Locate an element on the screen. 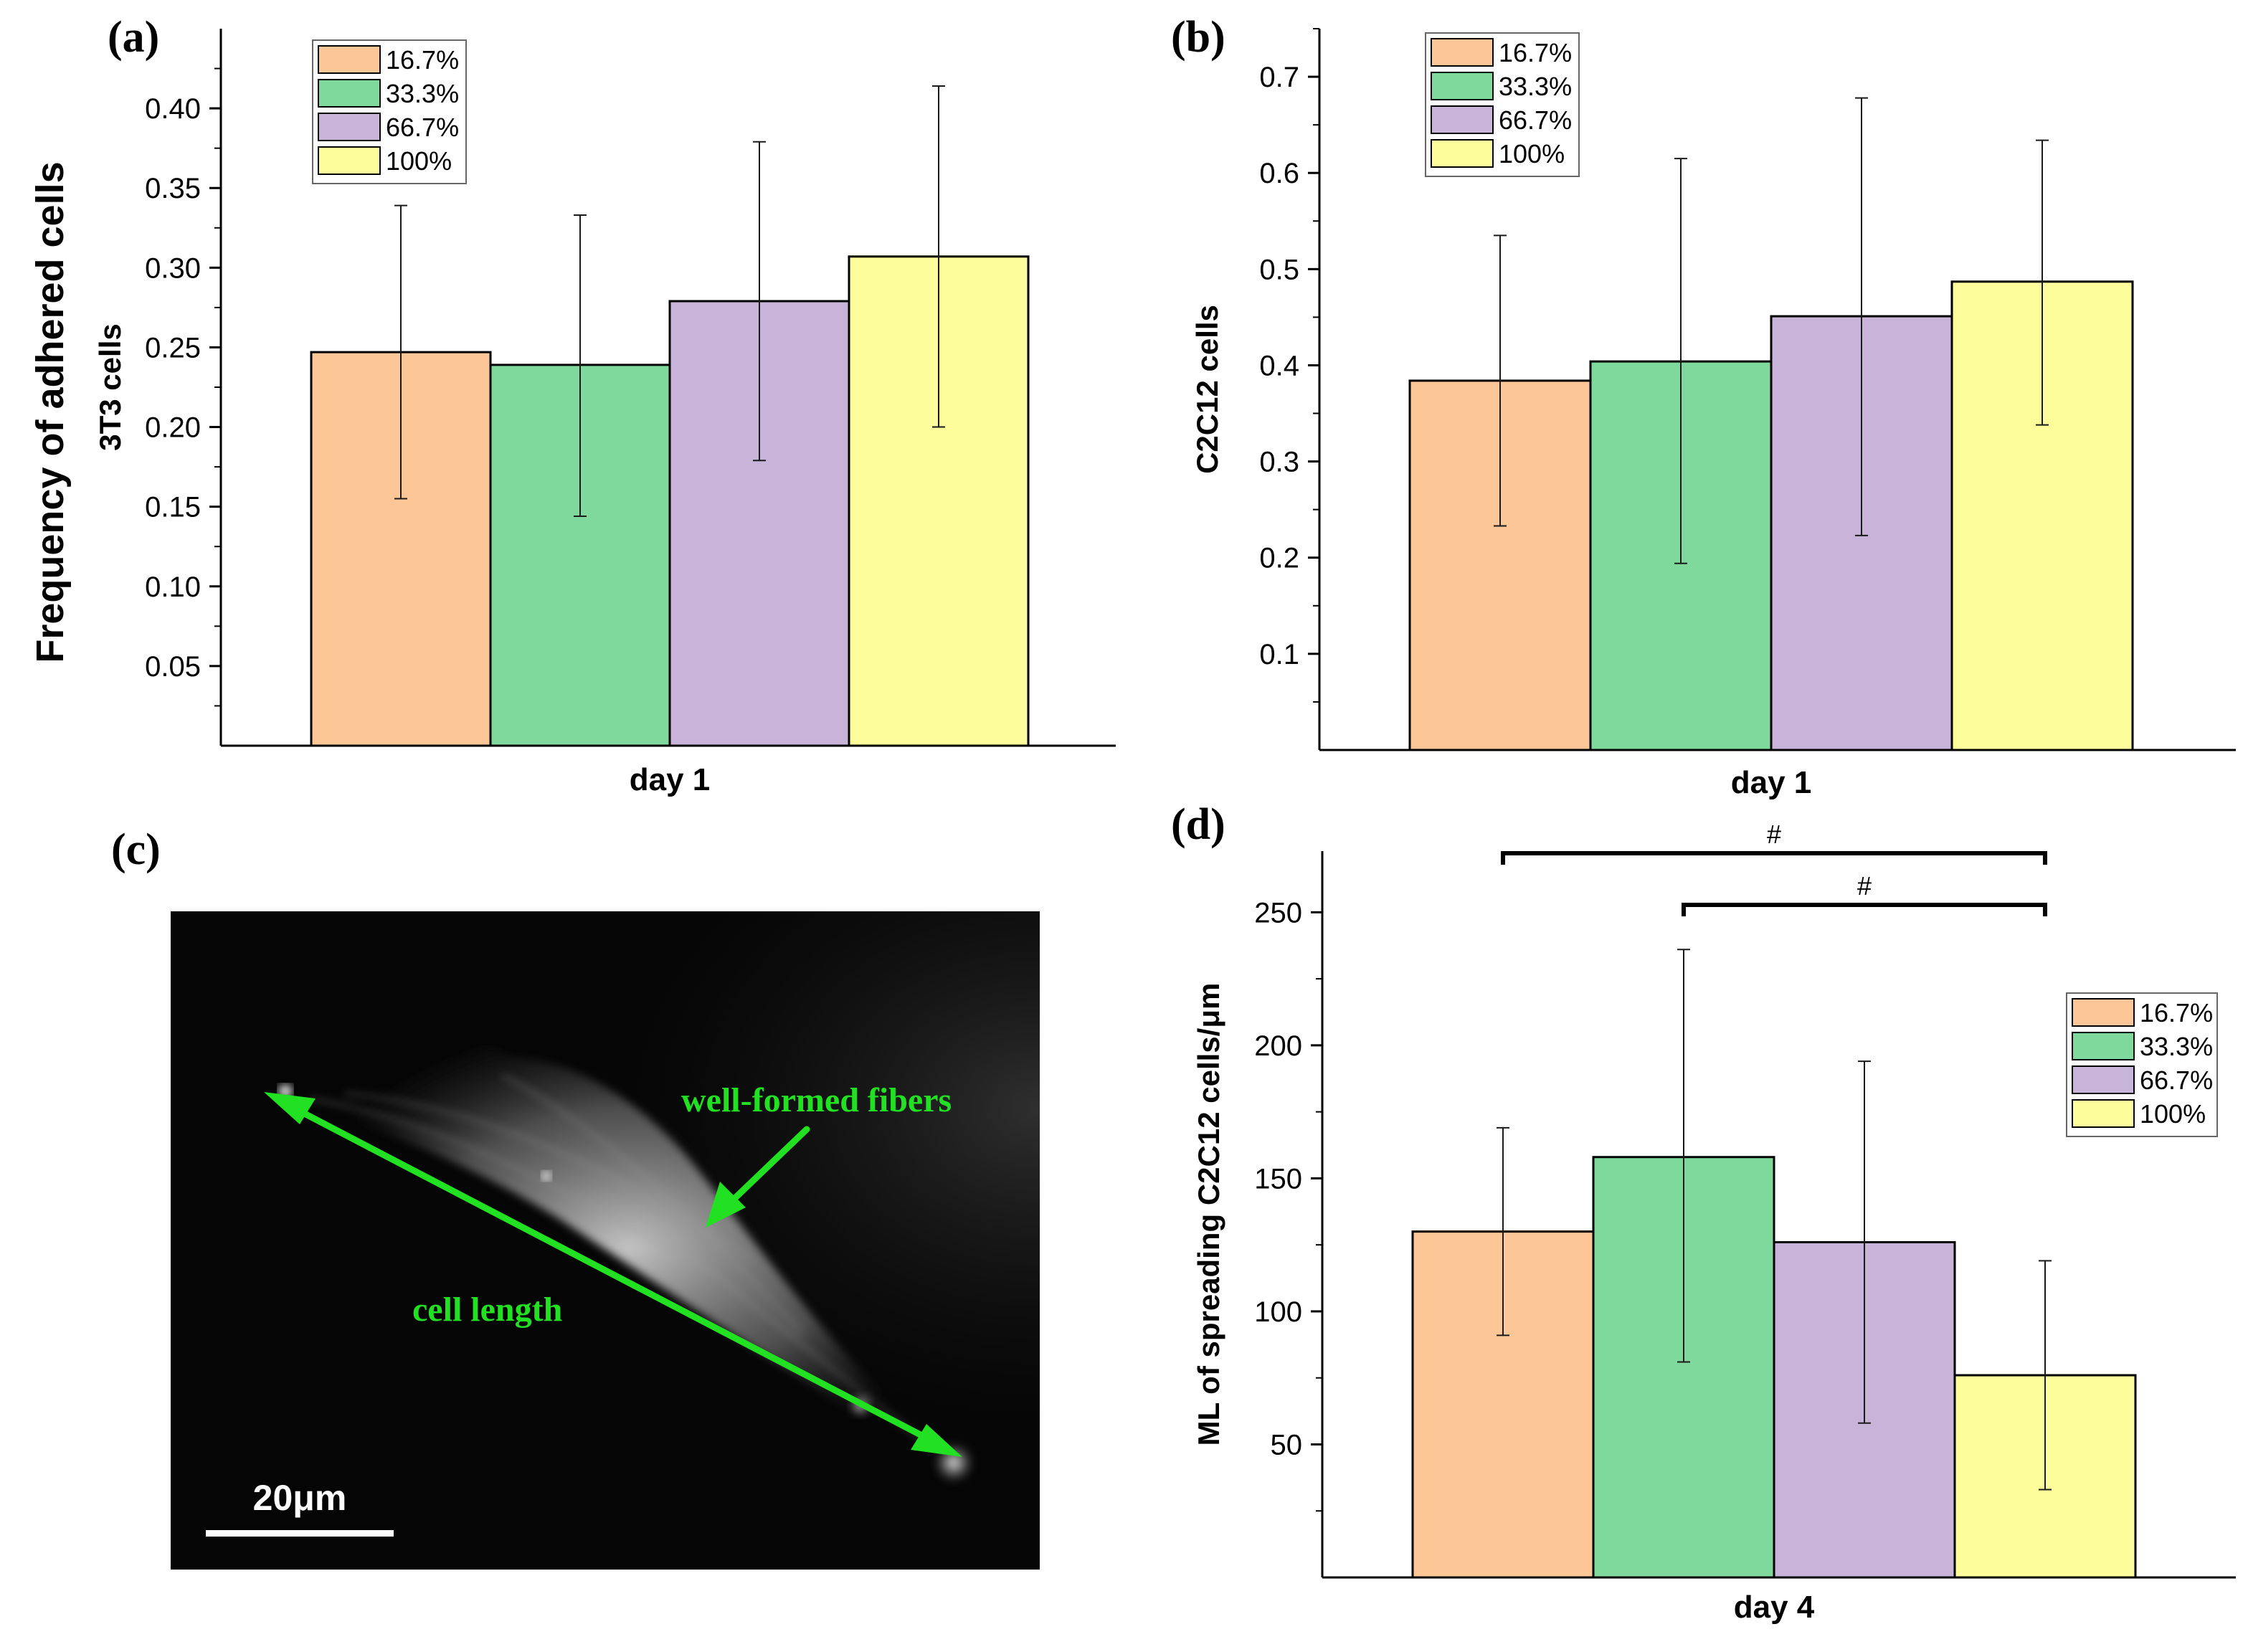 The width and height of the screenshot is (2243, 1652). y-tick-label-b-1: 0.2 is located at coordinates (1279, 558).